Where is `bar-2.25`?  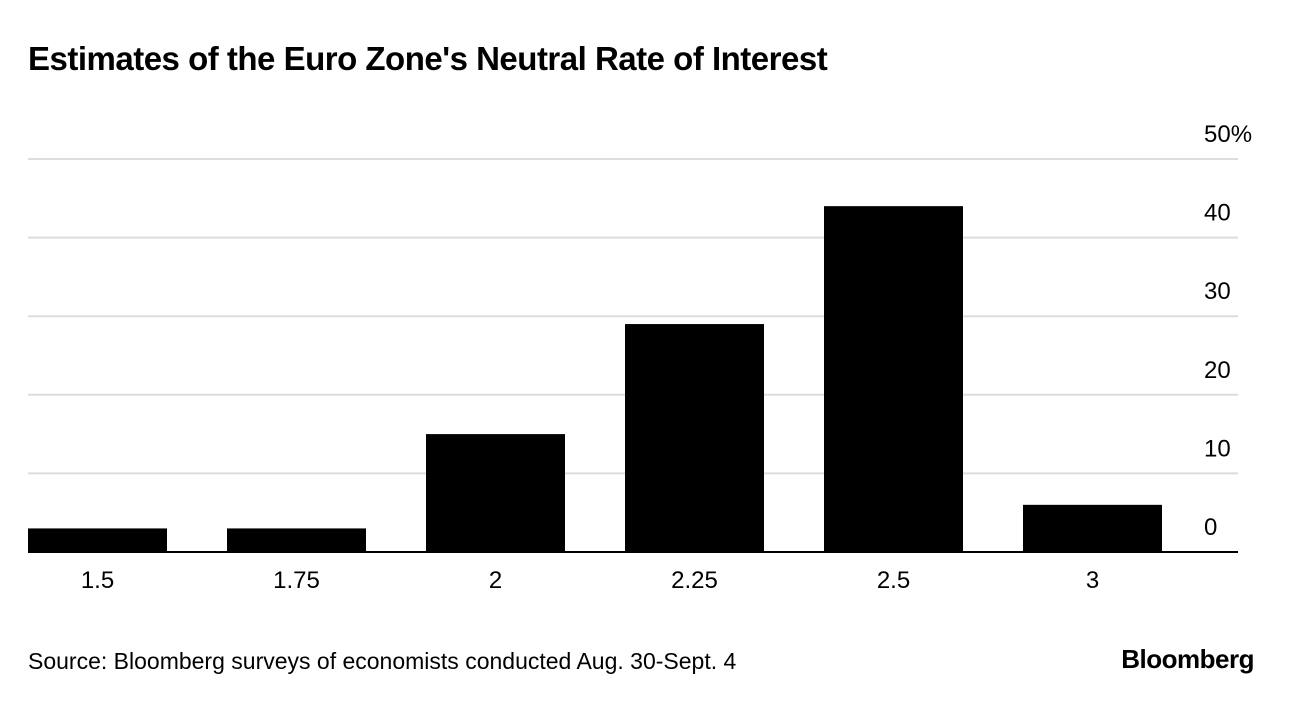 bar-2.25 is located at coordinates (694, 438).